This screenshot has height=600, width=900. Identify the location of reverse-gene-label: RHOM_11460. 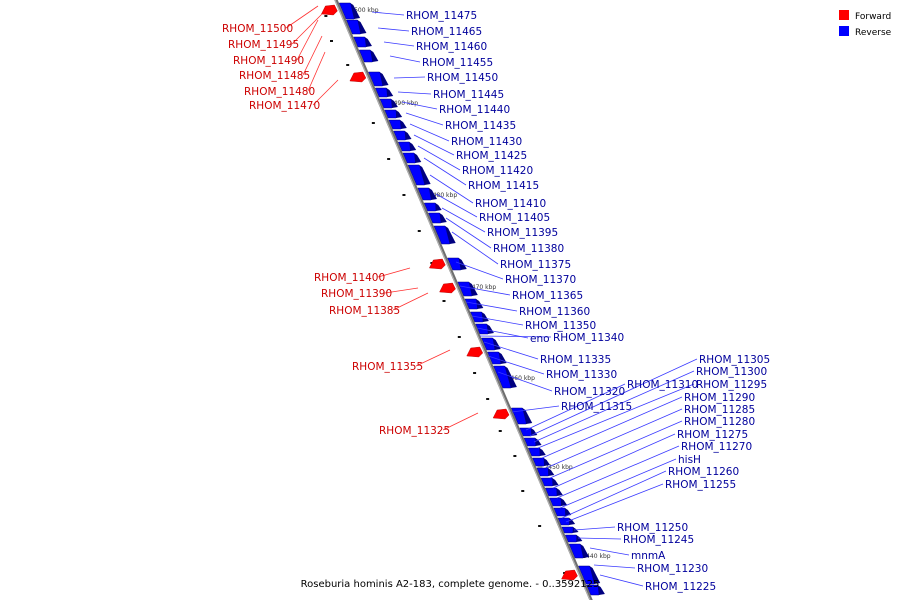
(451, 47).